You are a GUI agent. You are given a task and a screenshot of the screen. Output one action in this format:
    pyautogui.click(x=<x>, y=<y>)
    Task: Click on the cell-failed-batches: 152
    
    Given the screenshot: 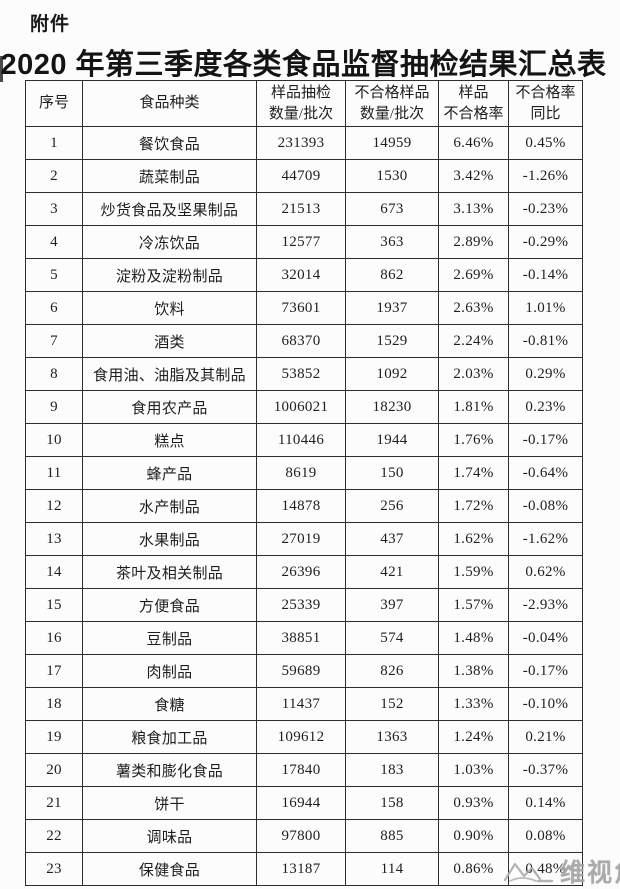 What is the action you would take?
    pyautogui.click(x=392, y=704)
    